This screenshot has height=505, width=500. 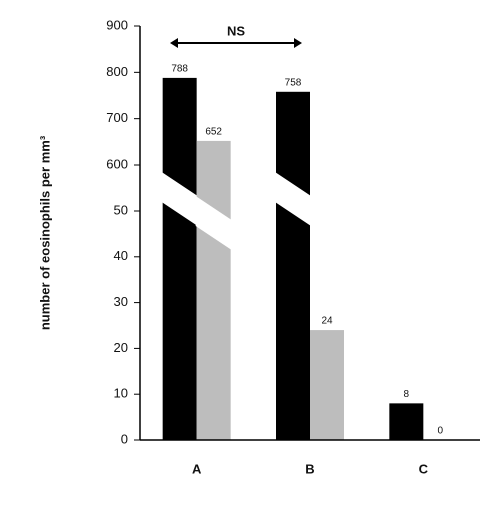 I want to click on value-label: 788, so click(x=179, y=69).